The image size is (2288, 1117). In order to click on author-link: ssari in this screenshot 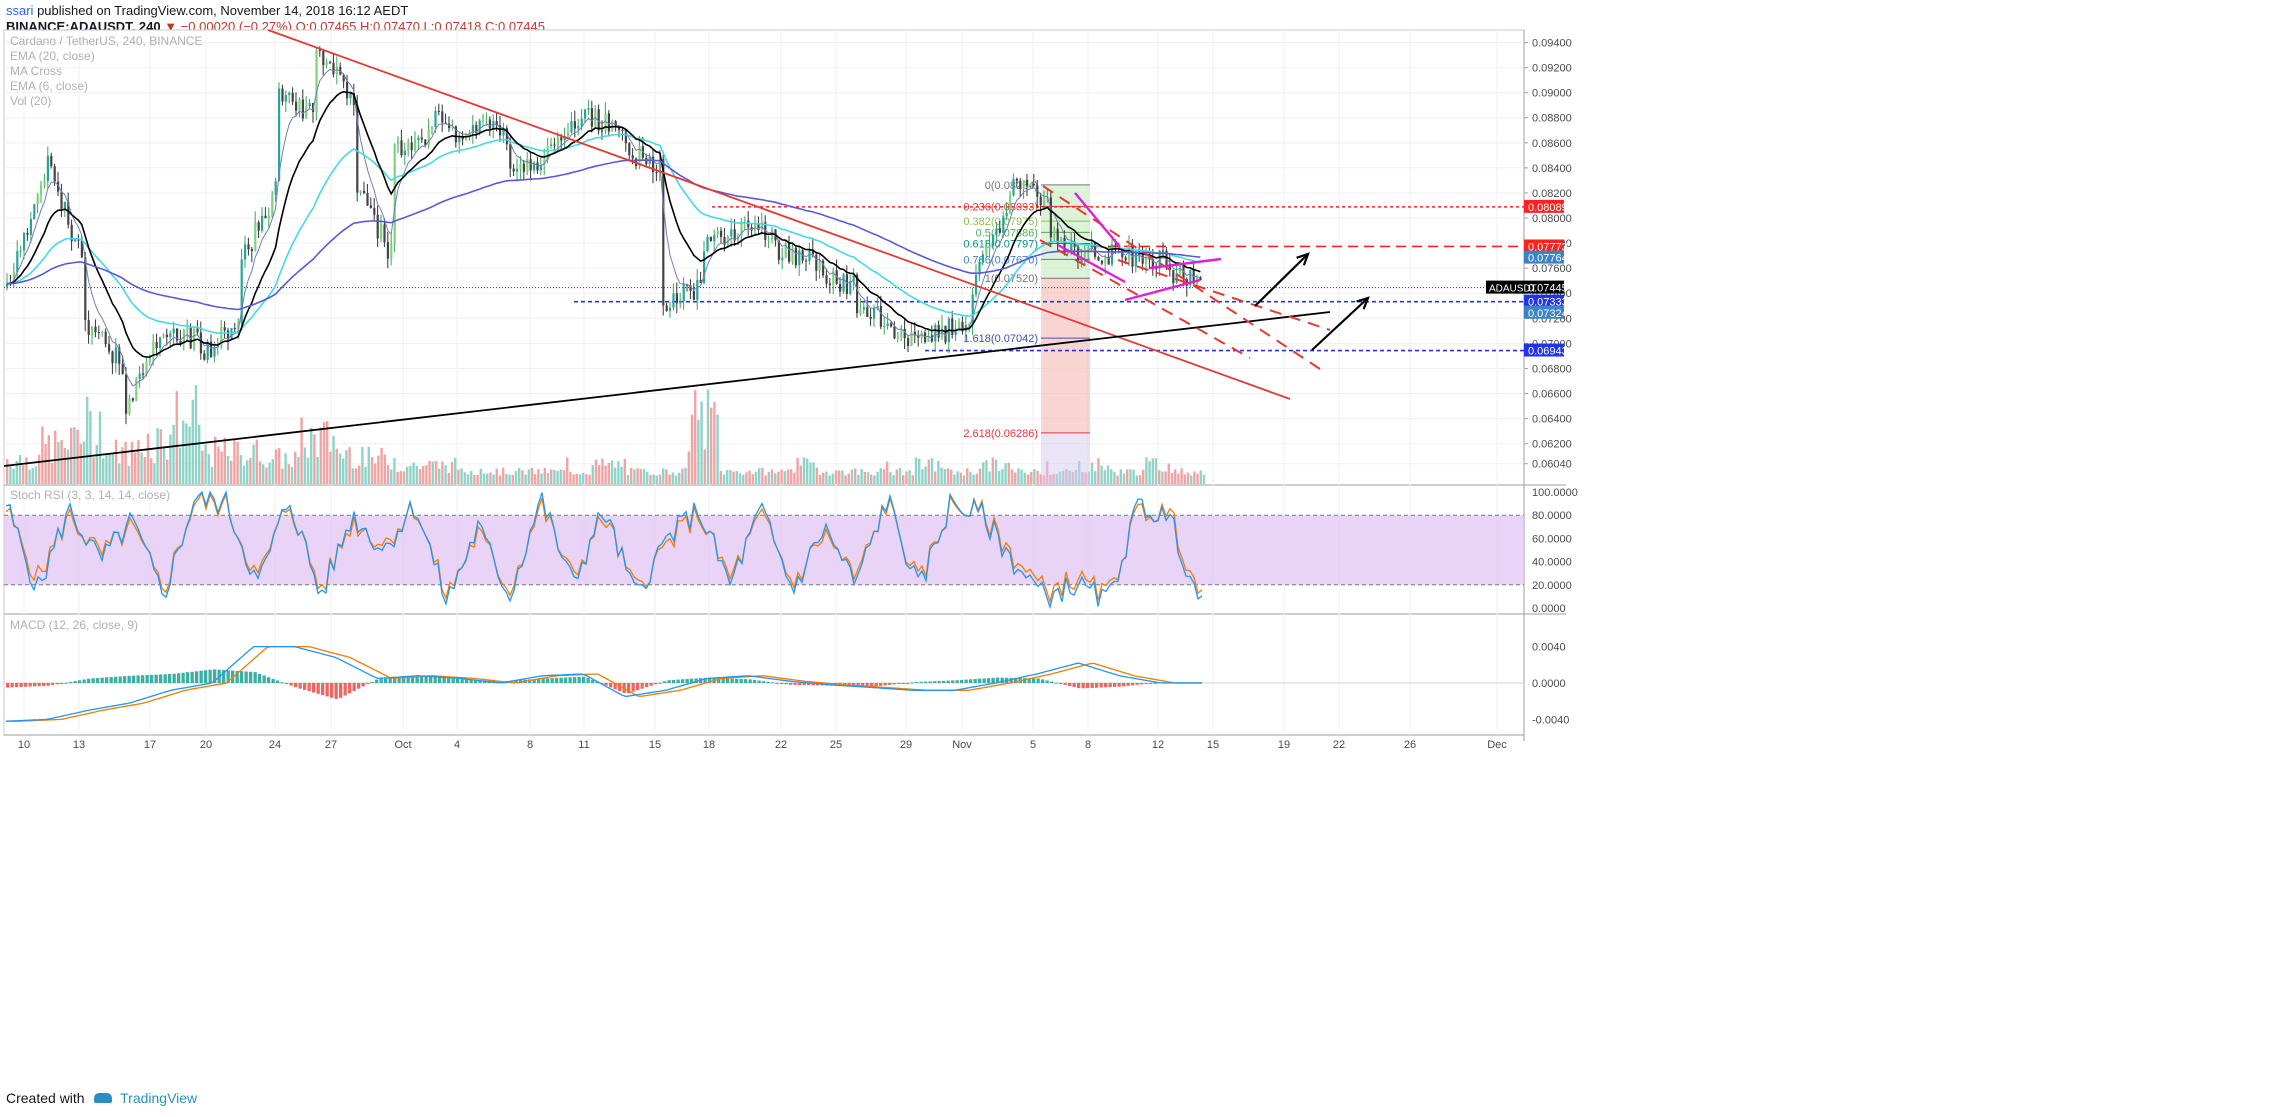, I will do `click(20, 10)`.